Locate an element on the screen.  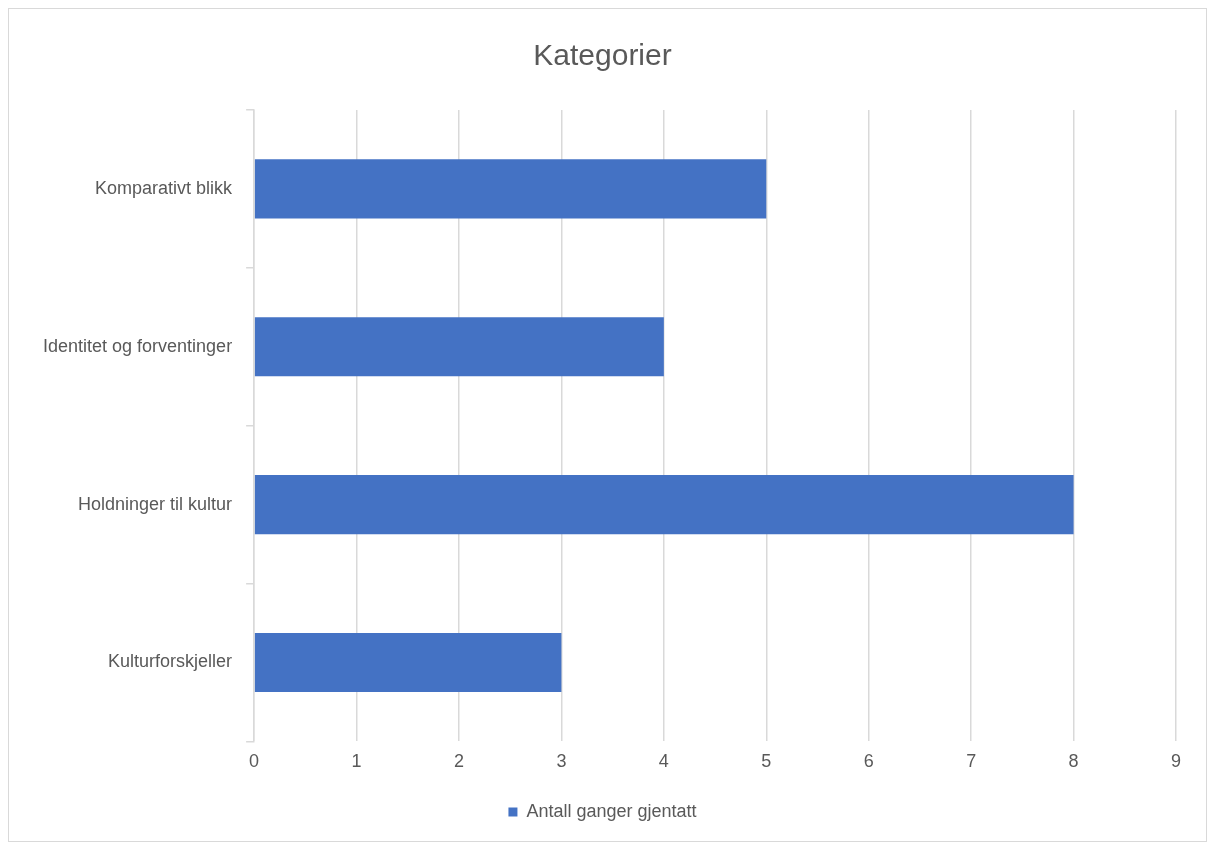
legend-label: Antall ganger gjentatt is located at coordinates (611, 810).